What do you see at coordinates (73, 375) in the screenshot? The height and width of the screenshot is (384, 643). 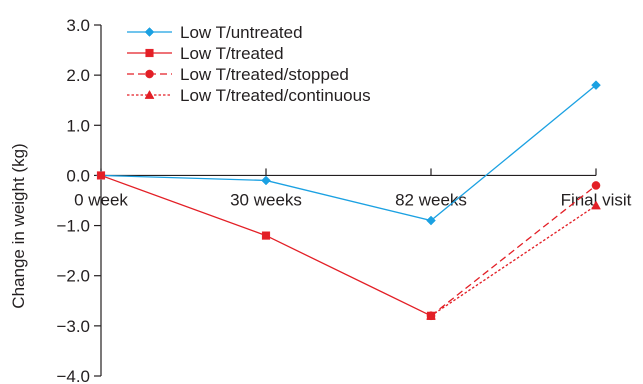 I see `y-tick-label: −4.0` at bounding box center [73, 375].